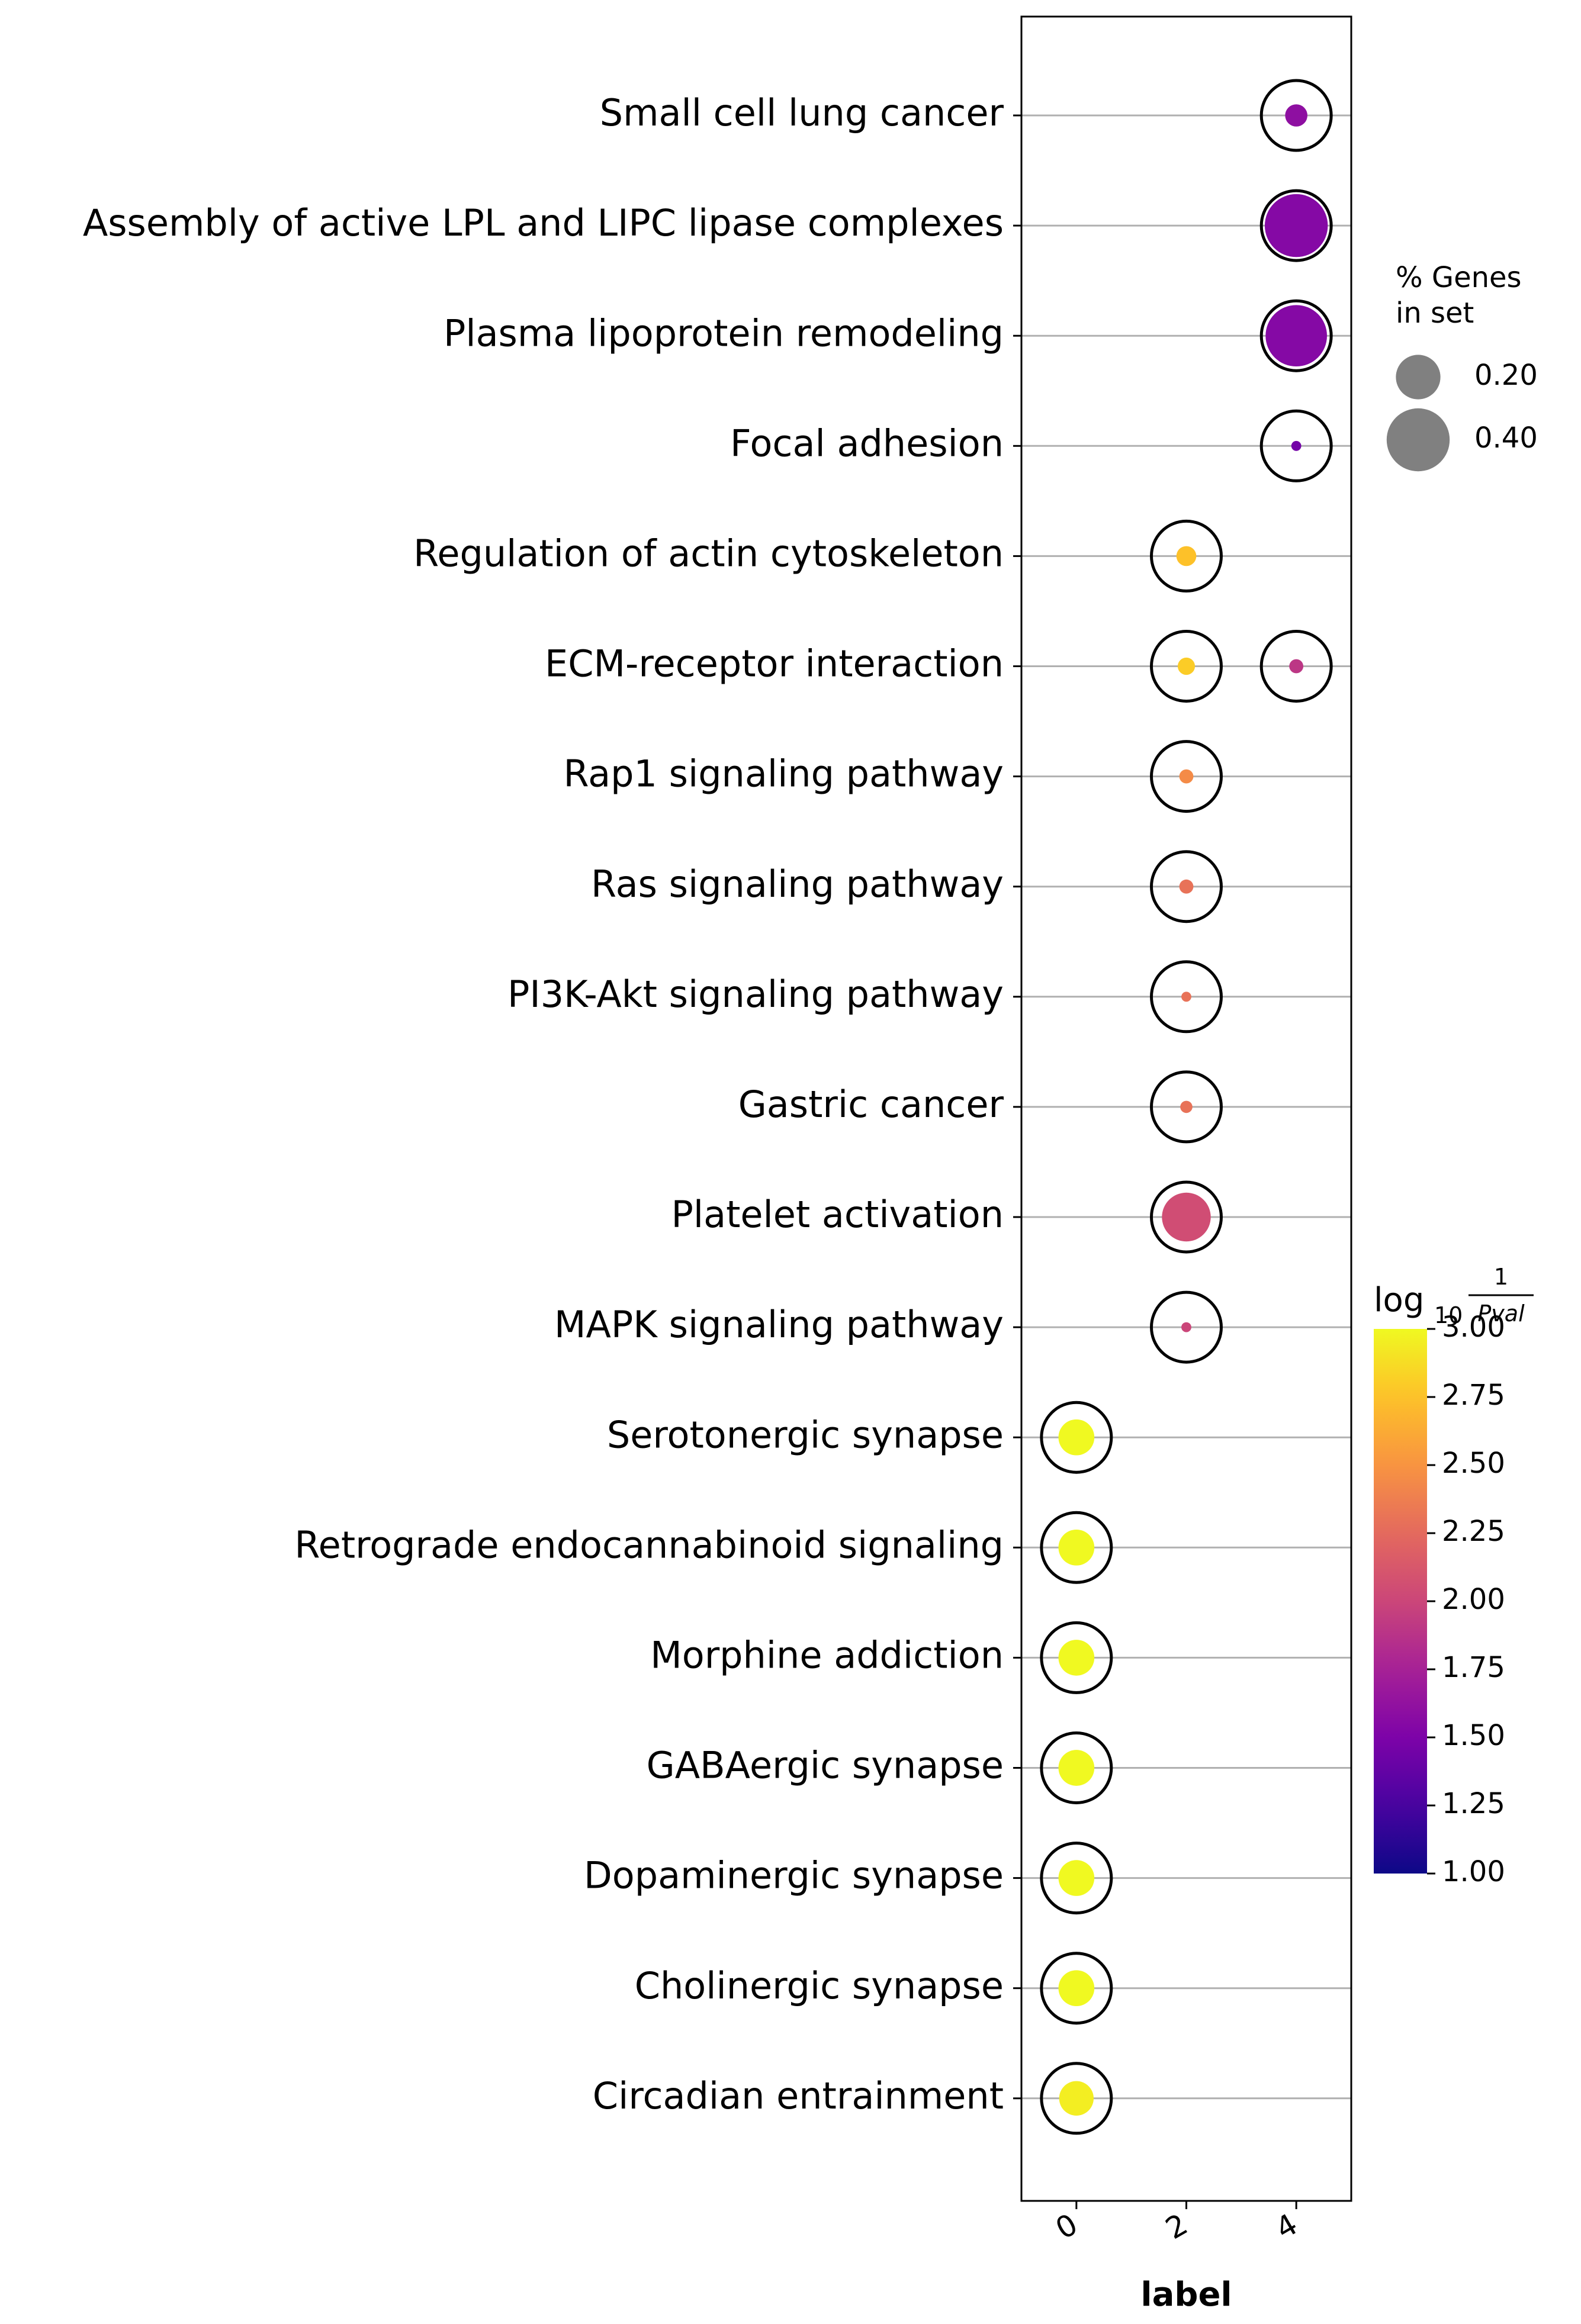 This screenshot has width=1581, height=2324. Describe the element at coordinates (1400, 1602) in the screenshot. I see `colorbar-gradient` at that location.